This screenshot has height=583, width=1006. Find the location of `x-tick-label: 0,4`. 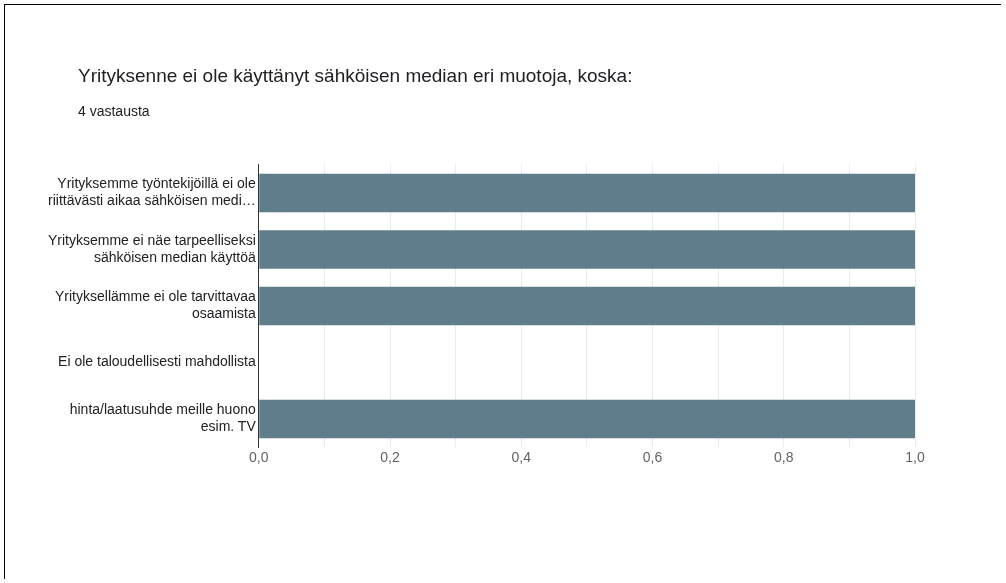

x-tick-label: 0,4 is located at coordinates (521, 457).